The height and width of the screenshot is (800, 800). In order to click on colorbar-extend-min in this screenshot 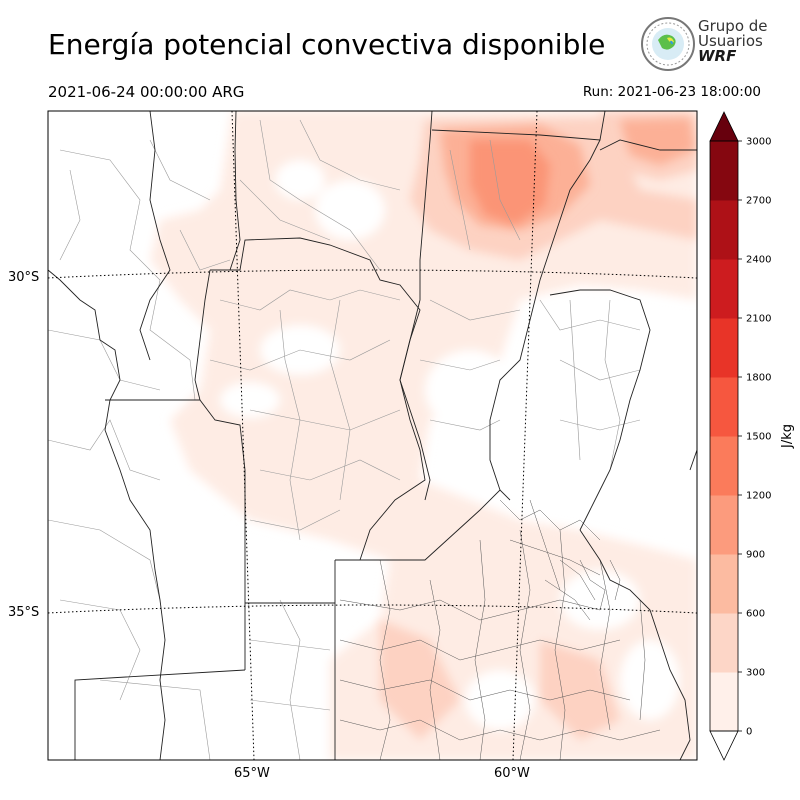, I will do `click(724, 745)`.